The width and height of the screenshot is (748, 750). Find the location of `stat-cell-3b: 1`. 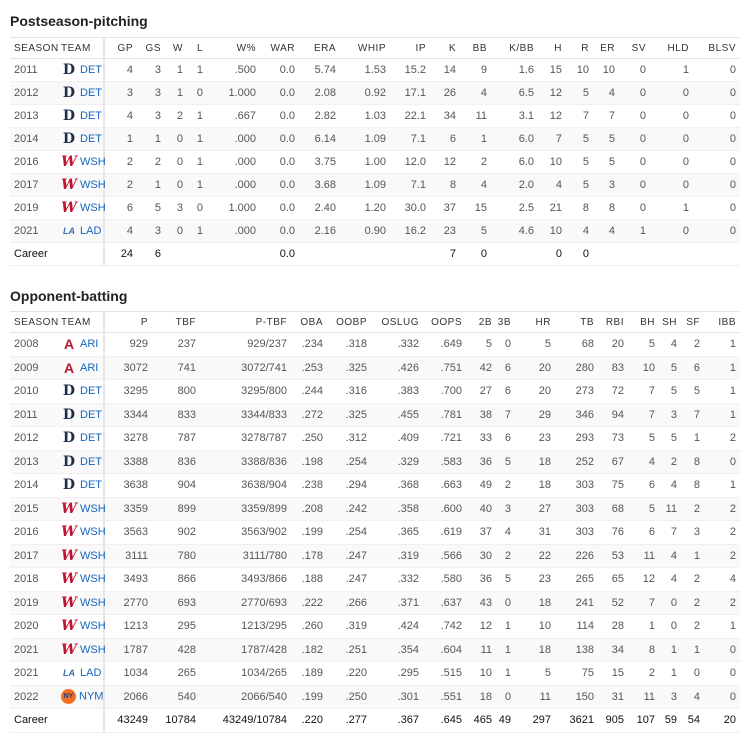

stat-cell-3b: 1 is located at coordinates (505, 626).